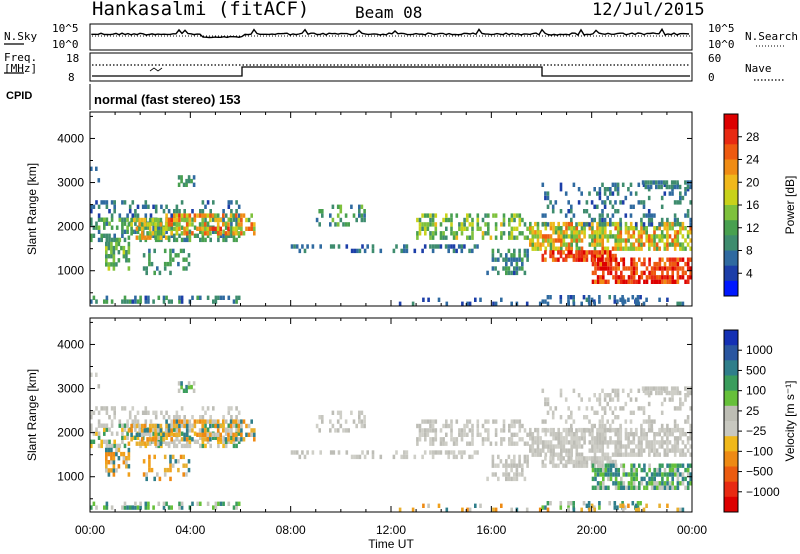 Image resolution: width=800 pixels, height=554 pixels. What do you see at coordinates (395, 37) in the screenshot?
I see `noise-panel` at bounding box center [395, 37].